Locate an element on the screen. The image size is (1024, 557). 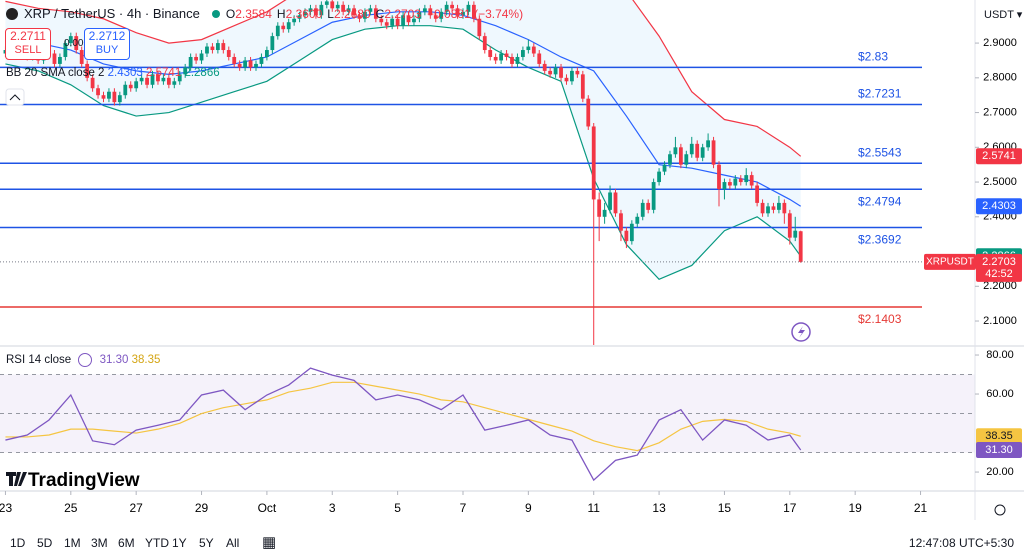
alert-bolt is located at coordinates (801, 332).